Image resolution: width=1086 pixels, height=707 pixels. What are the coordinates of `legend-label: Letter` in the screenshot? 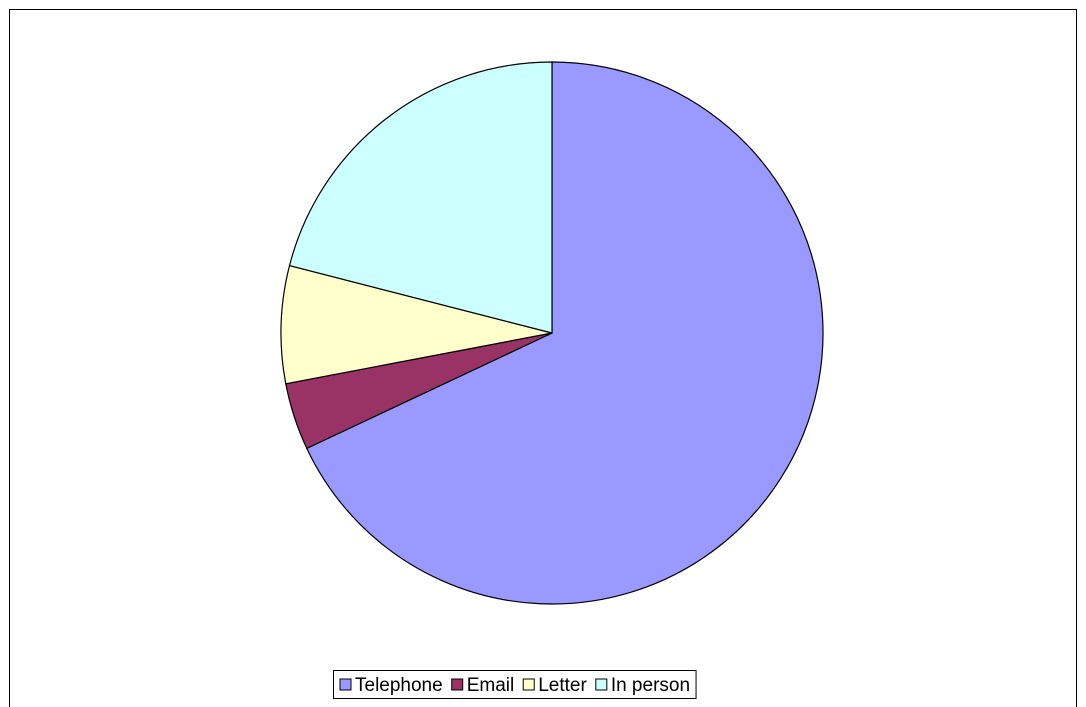 It's located at (562, 685).